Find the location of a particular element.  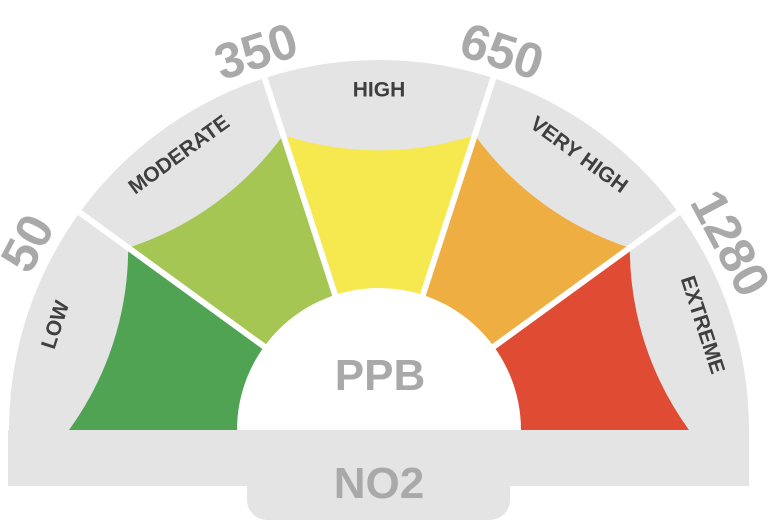

gauge-base-tab is located at coordinates (378, 475).